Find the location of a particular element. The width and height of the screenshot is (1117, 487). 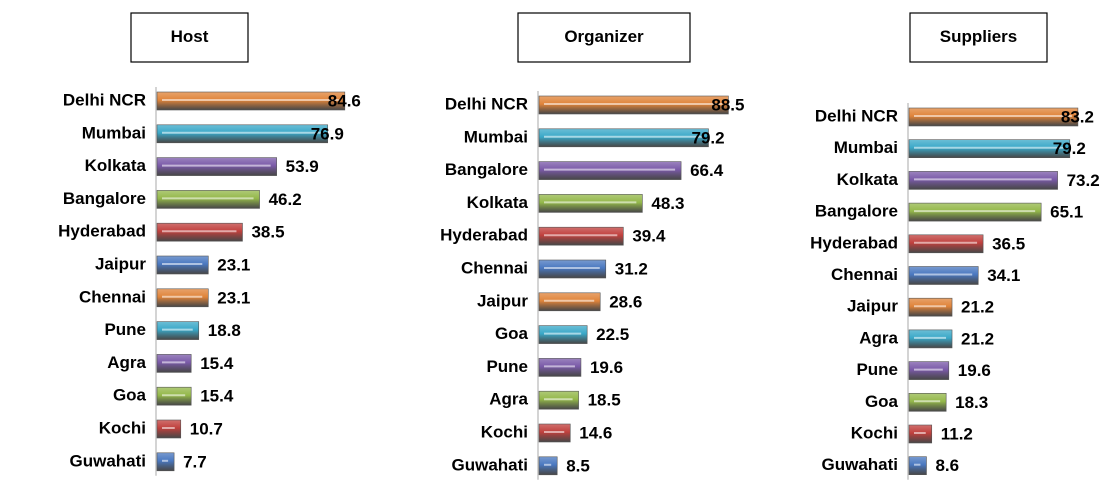

chart-title: Suppliers is located at coordinates (978, 36).